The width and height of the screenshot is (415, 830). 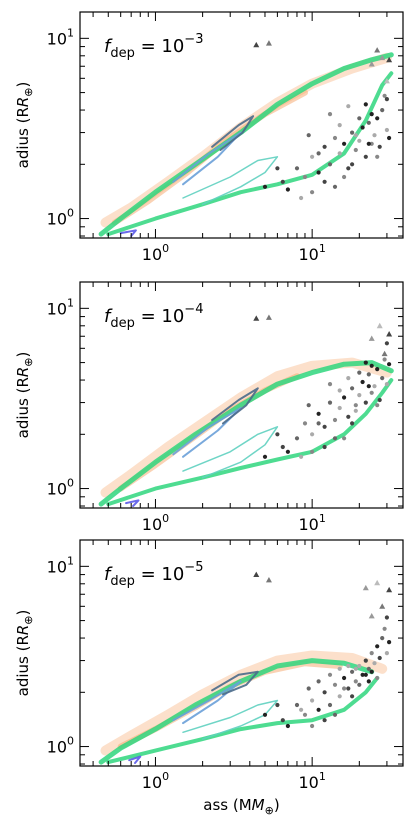 I want to click on y-tick-label: 100, so click(x=60, y=218).